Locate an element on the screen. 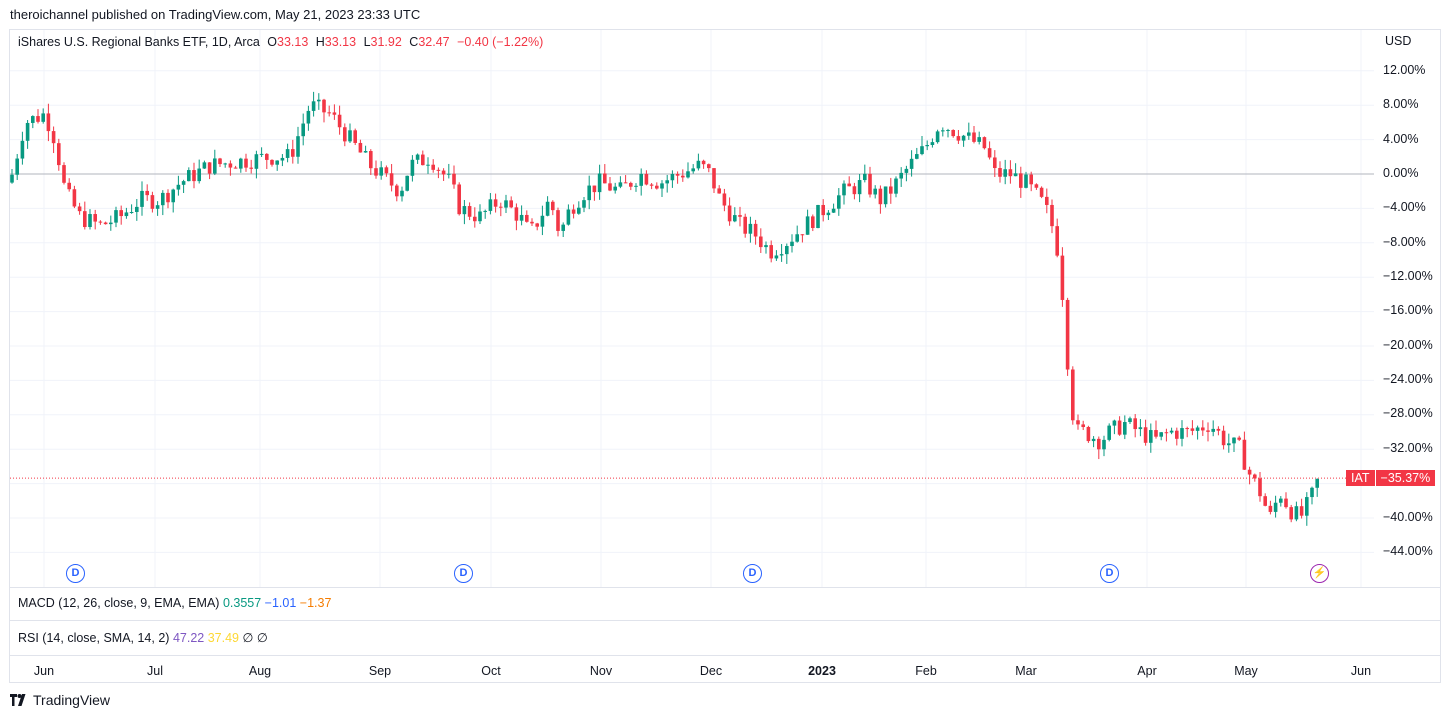 Image resolution: width=1456 pixels, height=719 pixels. price-tag-symbol: IAT is located at coordinates (1361, 478).